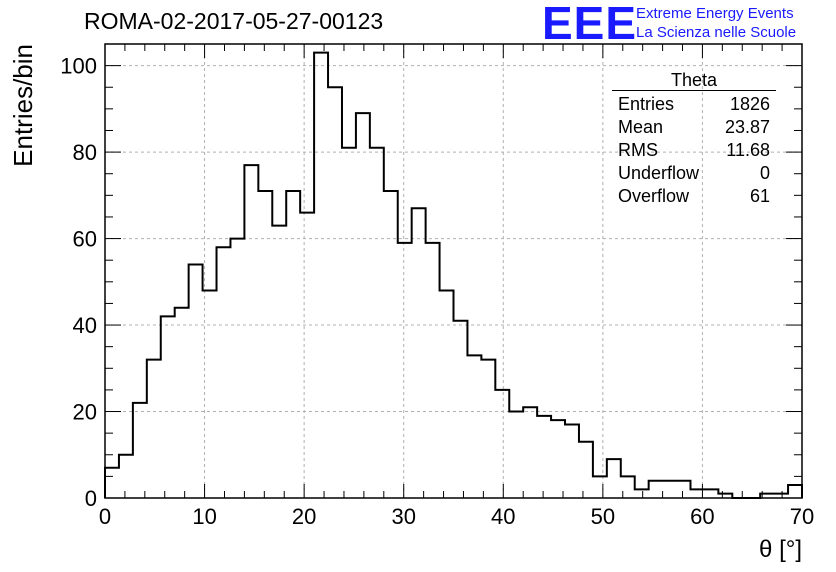 Image resolution: width=836 pixels, height=572 pixels. I want to click on stats-value: 11.68, so click(748, 150).